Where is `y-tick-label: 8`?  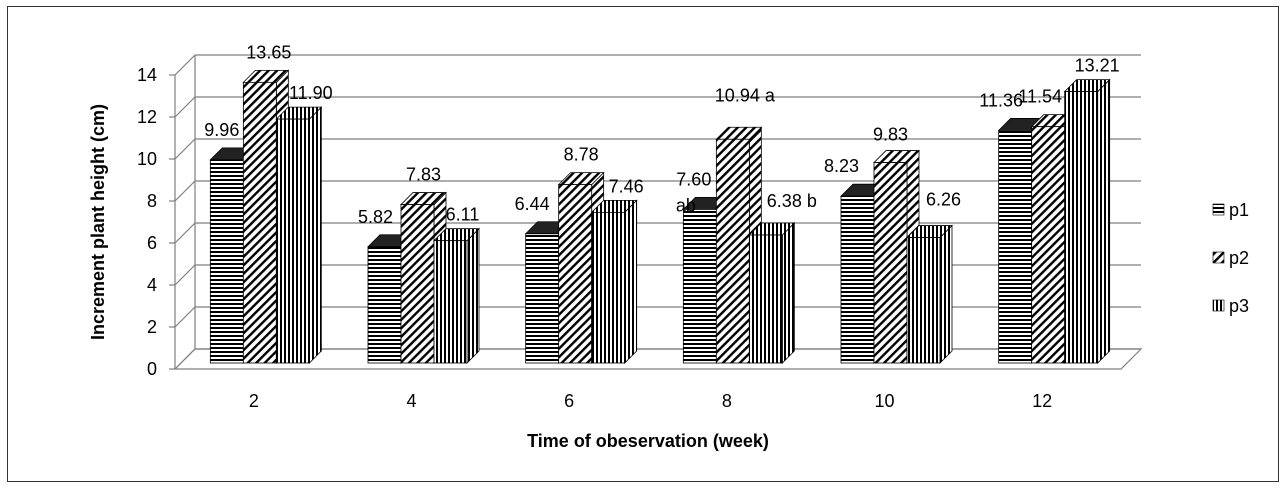
y-tick-label: 8 is located at coordinates (152, 201).